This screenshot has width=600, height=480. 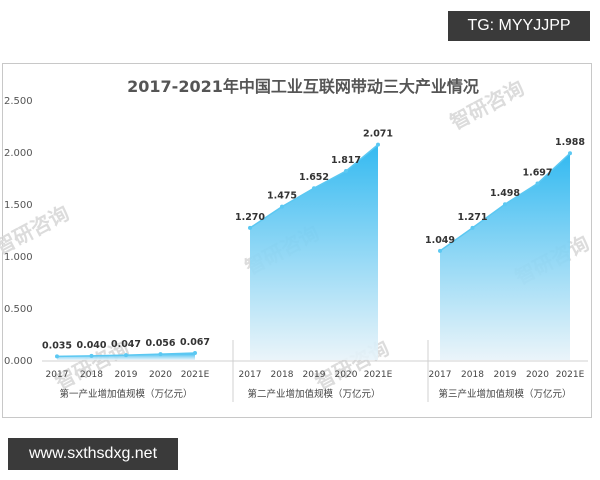 I want to click on series-name-label: 第二产业增加值规模（万亿元）, so click(x=313, y=394).